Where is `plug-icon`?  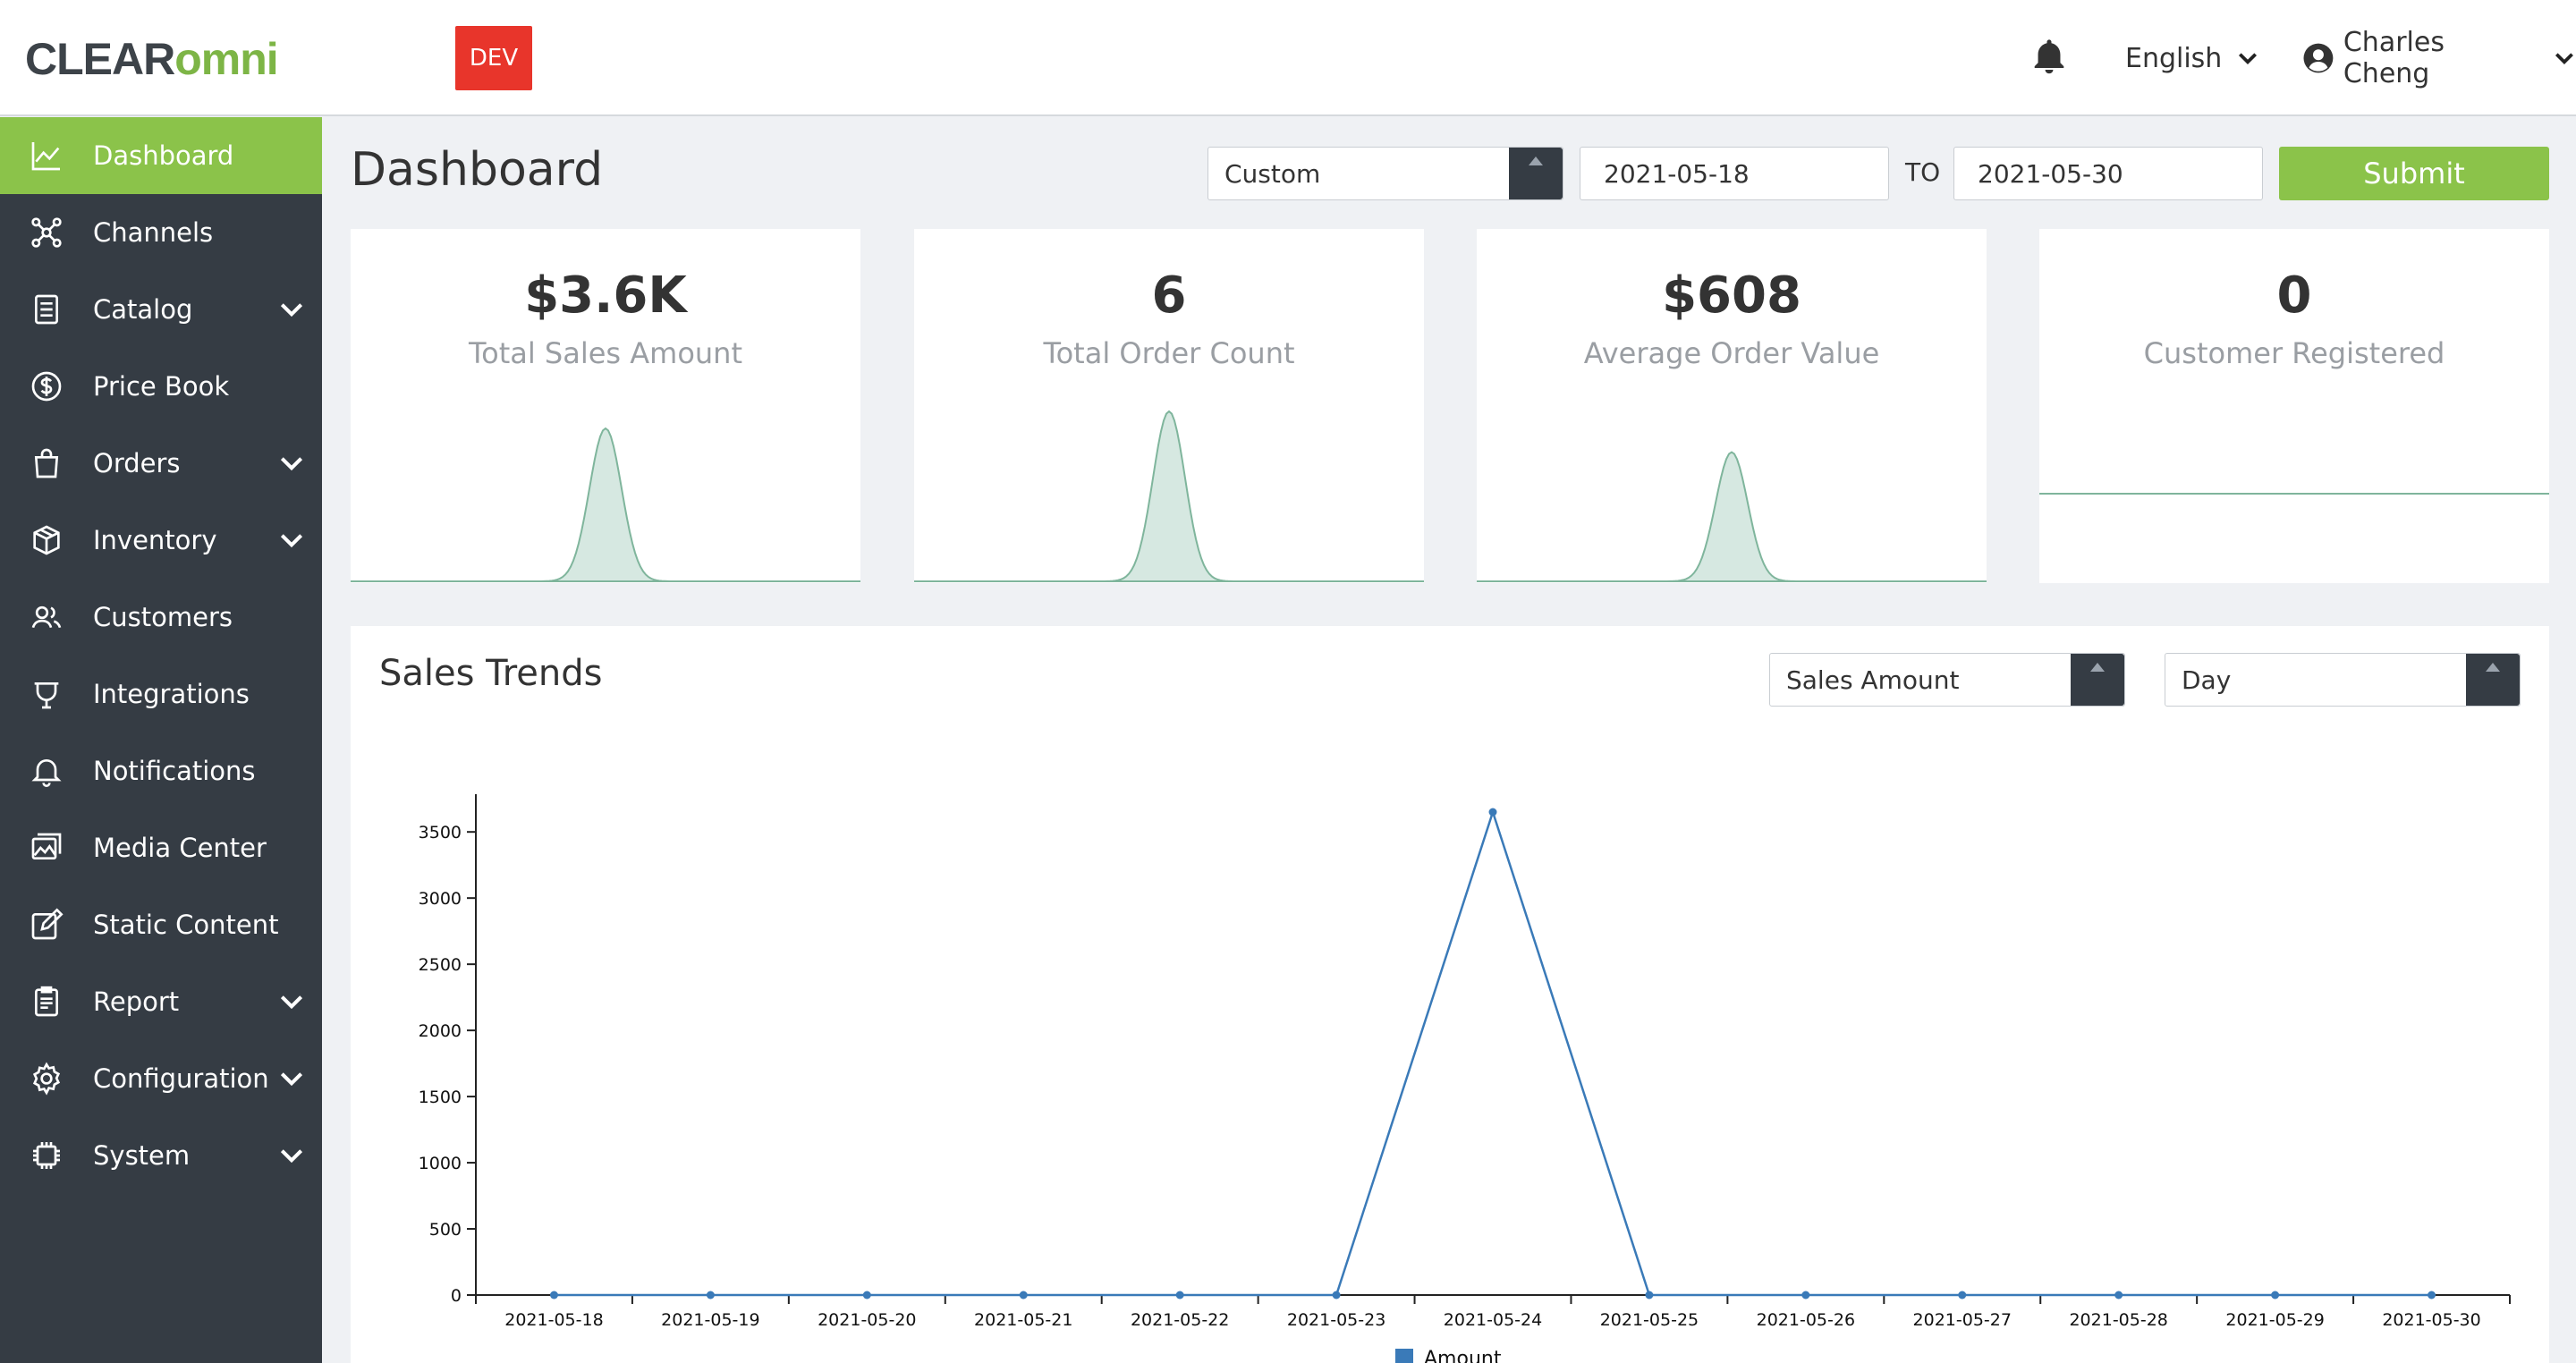
plug-icon is located at coordinates (46, 696).